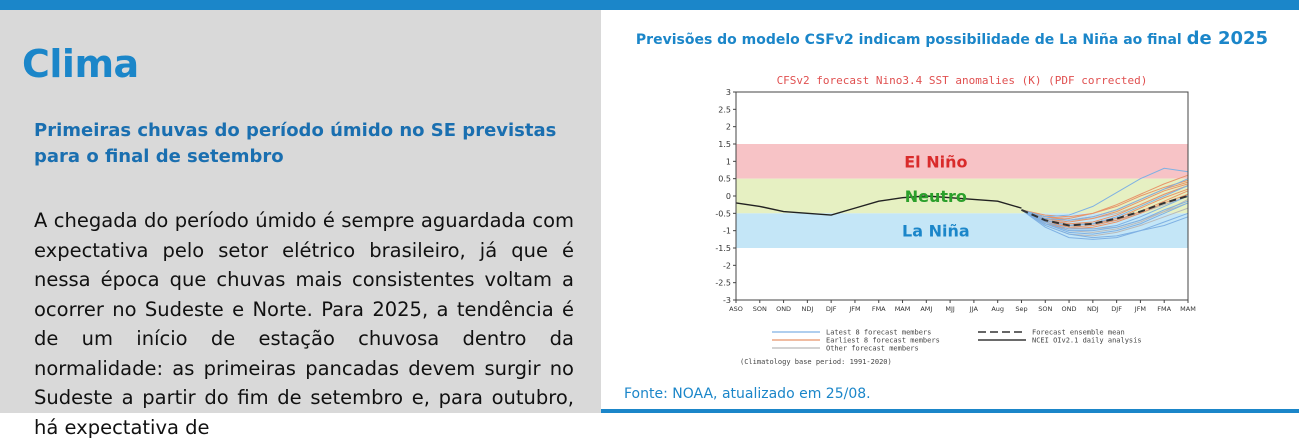 This screenshot has width=1299, height=442. I want to click on legend-label-2: Other forecast members, so click(872, 349).